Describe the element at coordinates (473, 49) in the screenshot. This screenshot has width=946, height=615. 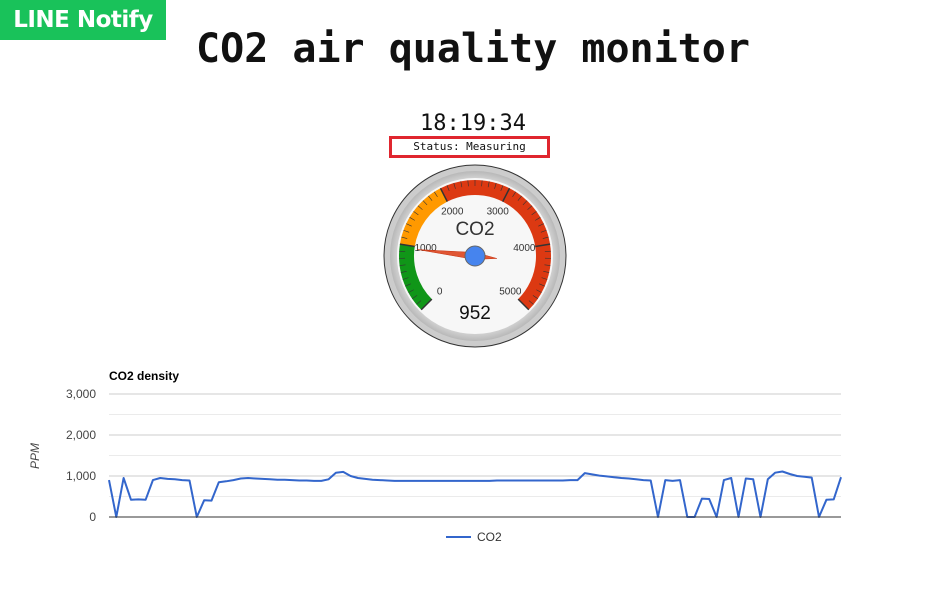
I see `page-title: CO2 air quality monitor` at that location.